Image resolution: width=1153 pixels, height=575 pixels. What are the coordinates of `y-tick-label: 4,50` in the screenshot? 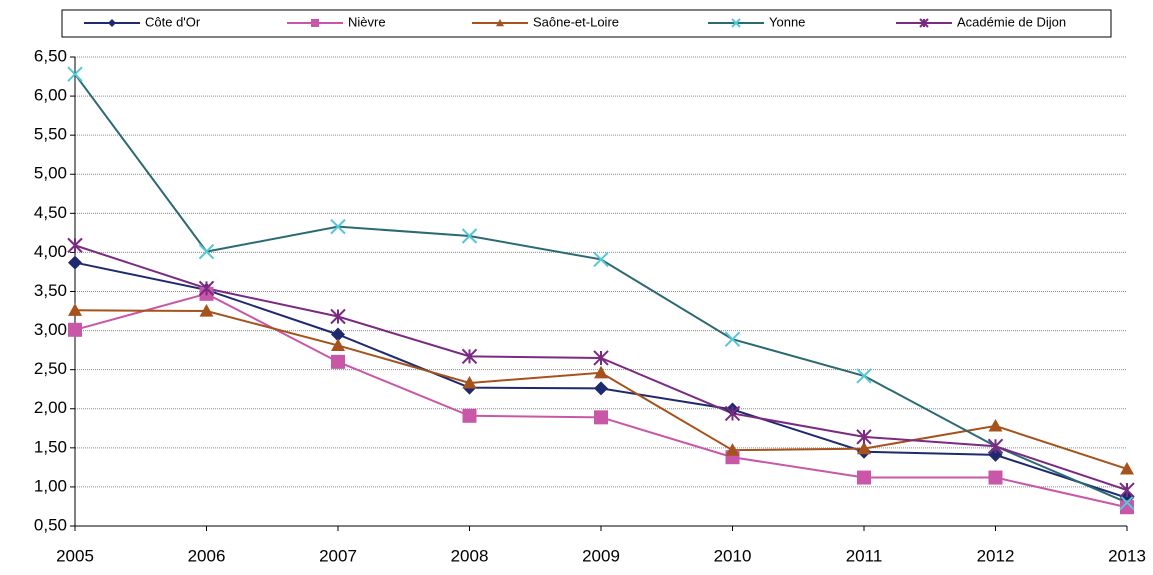 It's located at (50, 212).